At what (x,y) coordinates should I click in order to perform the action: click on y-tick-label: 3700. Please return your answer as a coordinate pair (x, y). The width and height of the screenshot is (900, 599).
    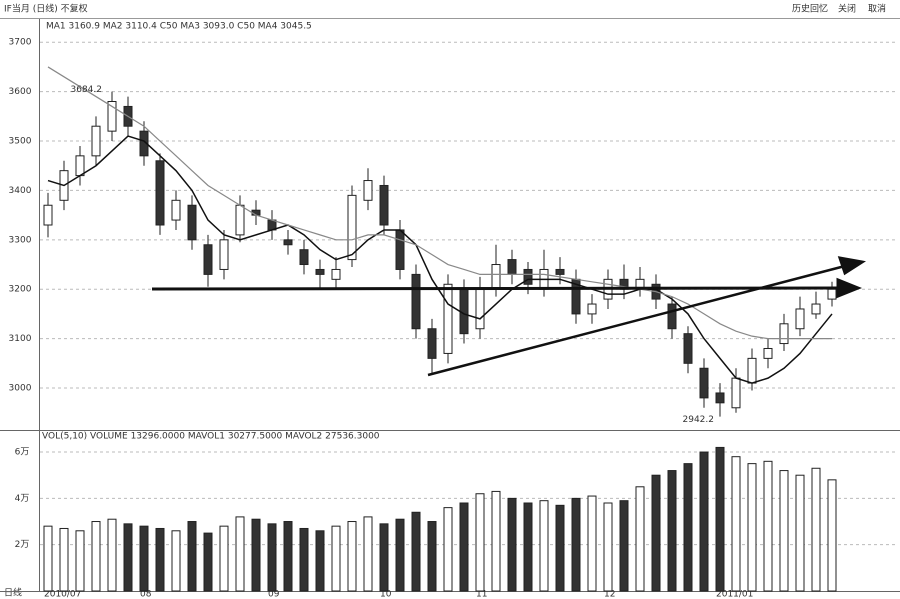
    Looking at the image, I should click on (20, 43).